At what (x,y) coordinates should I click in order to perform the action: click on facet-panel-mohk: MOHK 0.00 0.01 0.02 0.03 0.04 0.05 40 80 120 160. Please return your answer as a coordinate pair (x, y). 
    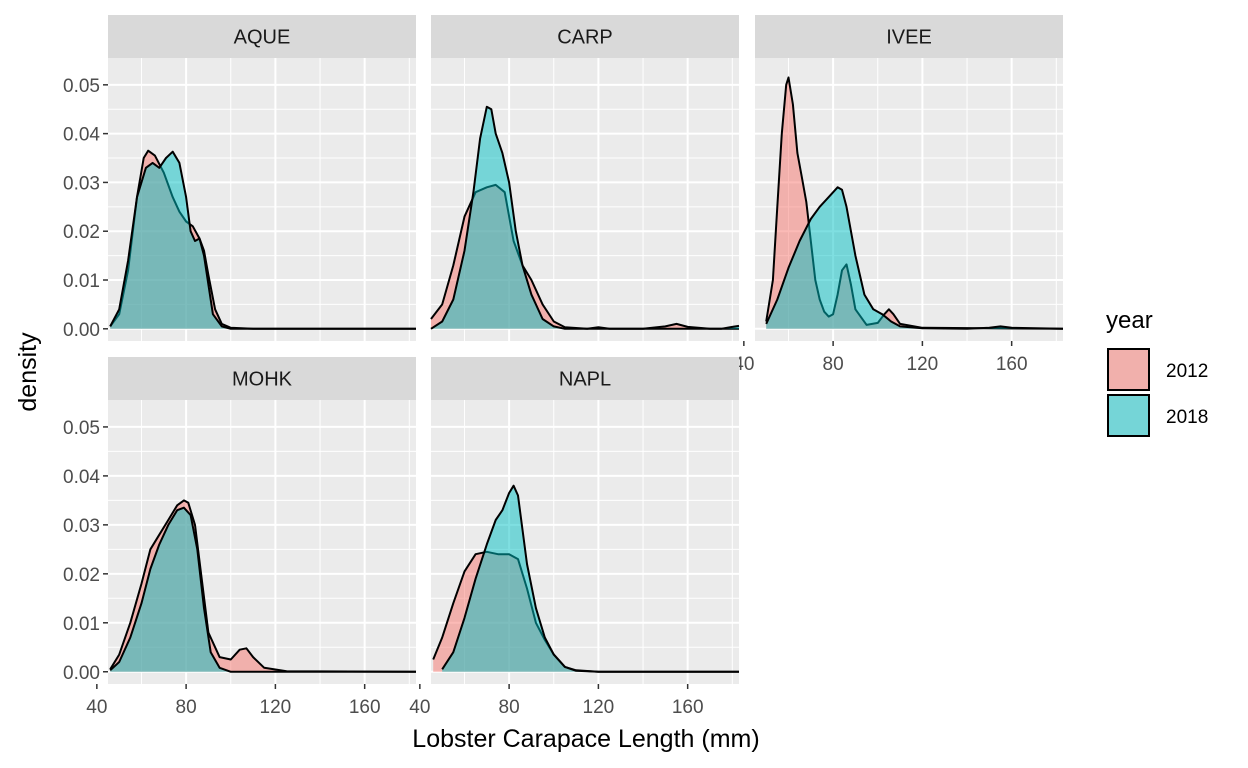
    Looking at the image, I should click on (240, 537).